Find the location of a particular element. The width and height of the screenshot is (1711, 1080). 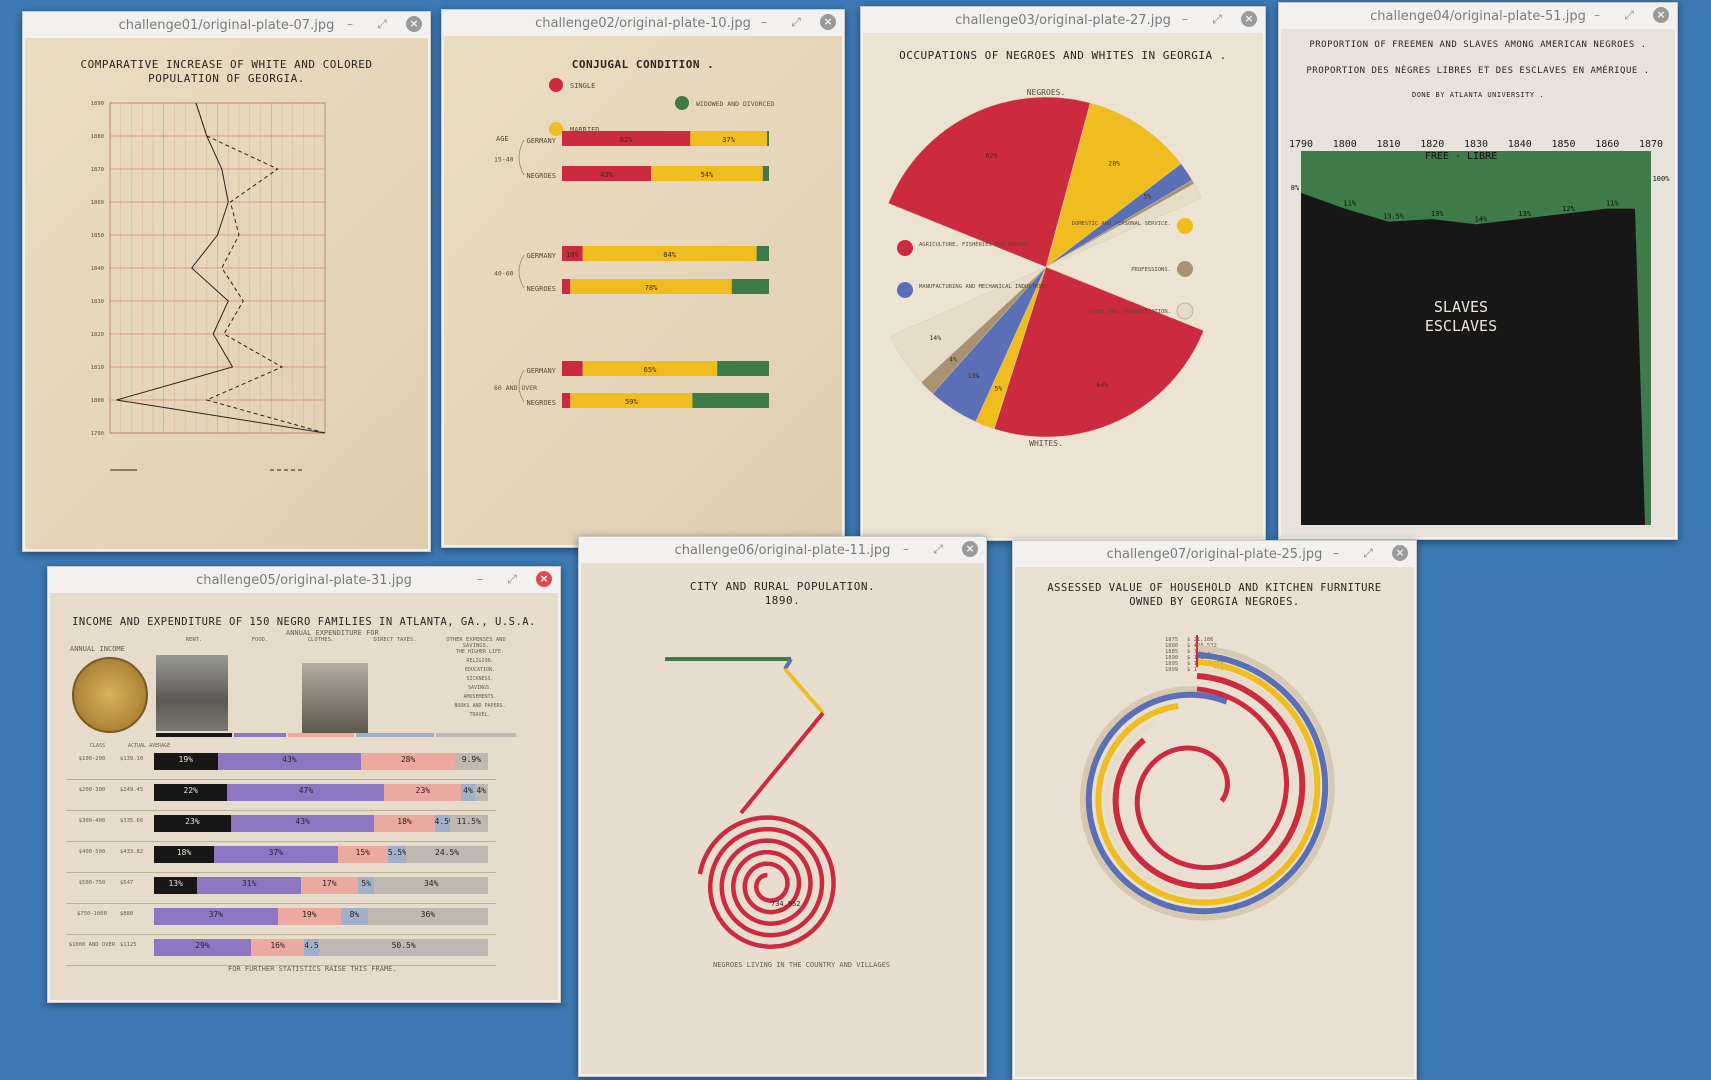

slice-label: 4% is located at coordinates (953, 359).